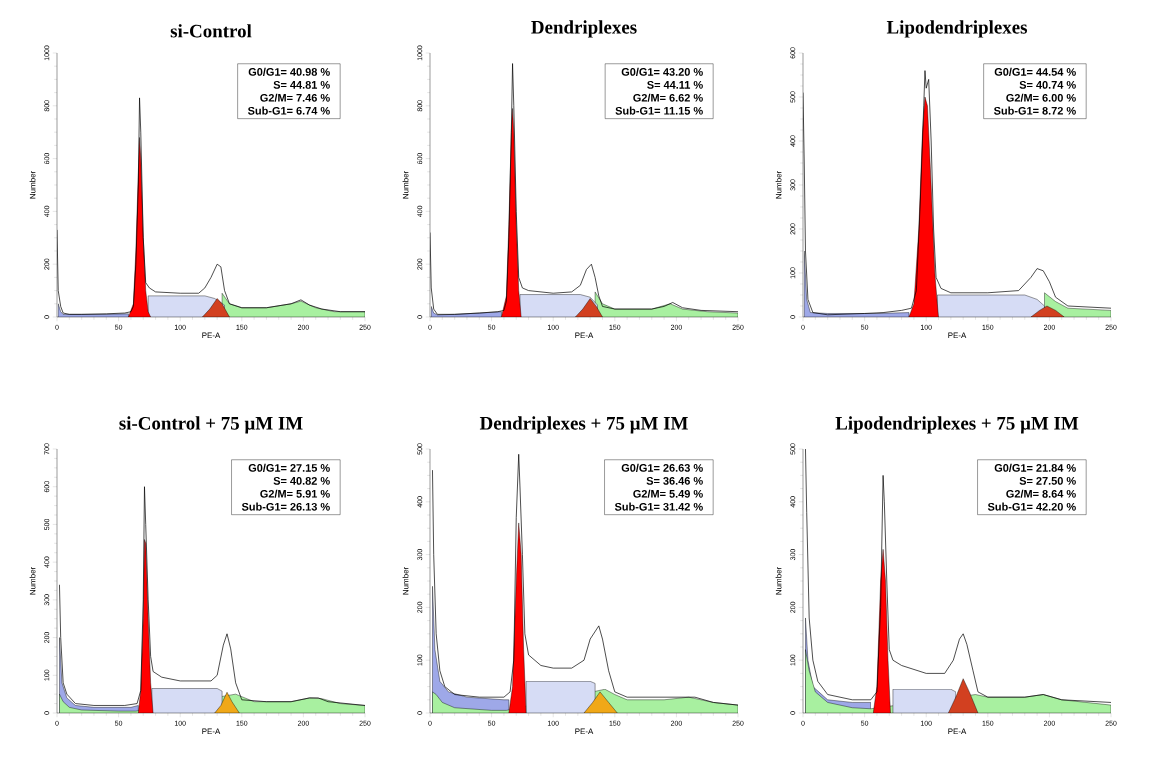  What do you see at coordinates (658, 506) in the screenshot?
I see `annotation: Sub-G1= 31.42 %` at bounding box center [658, 506].